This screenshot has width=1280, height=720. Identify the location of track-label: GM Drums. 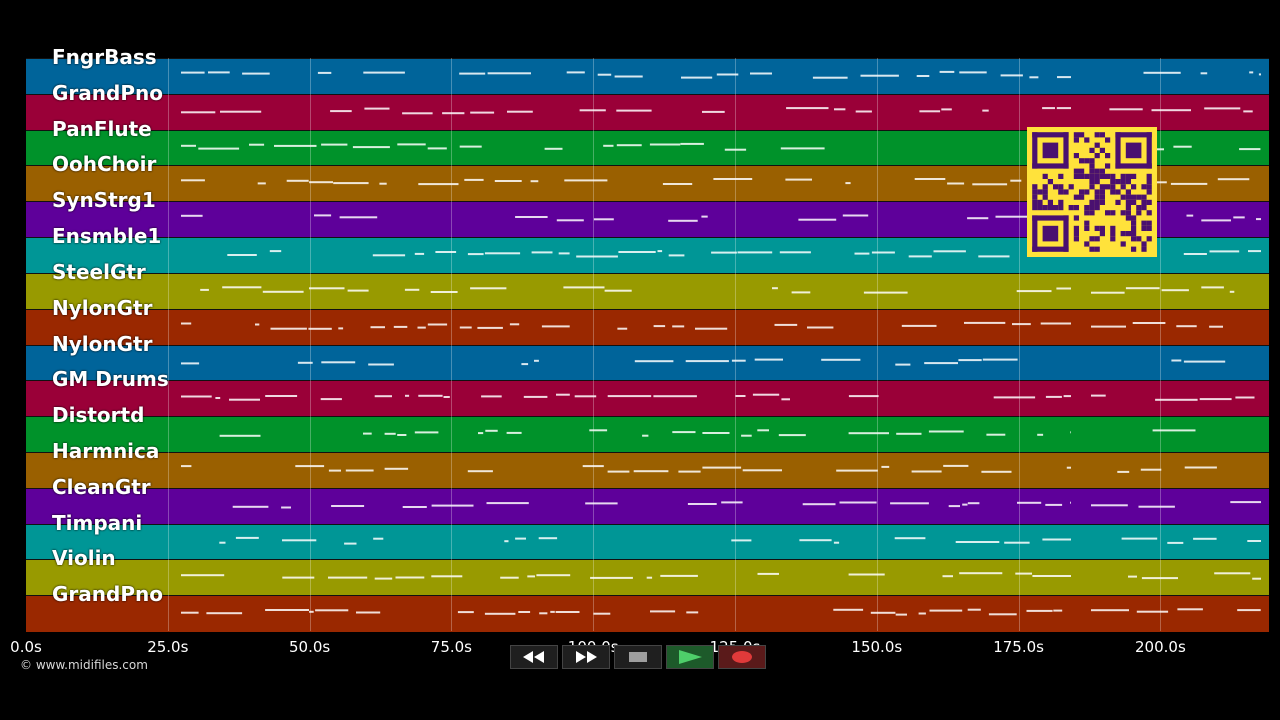
(110, 379).